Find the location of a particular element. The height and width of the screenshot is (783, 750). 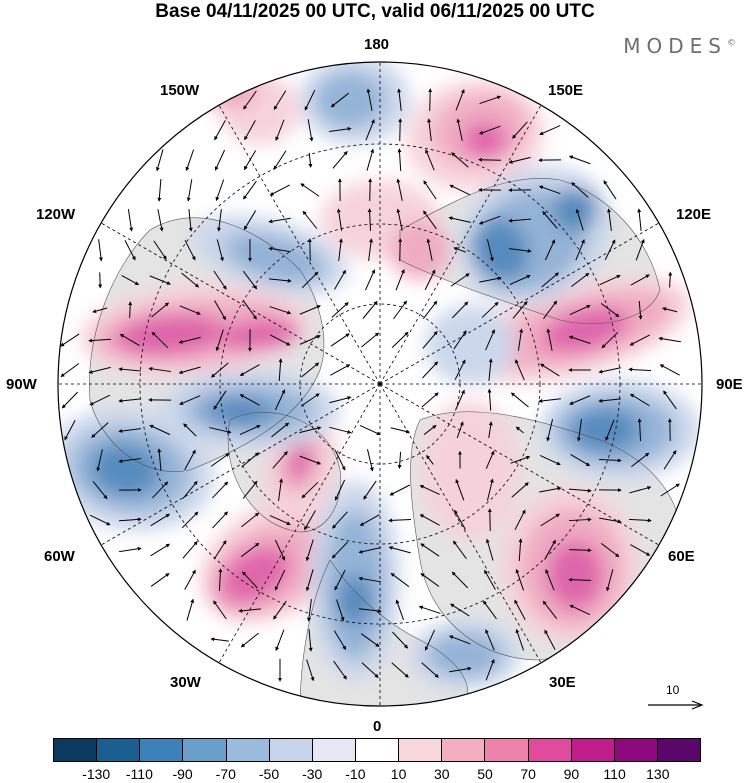

colorbar is located at coordinates (377, 750).